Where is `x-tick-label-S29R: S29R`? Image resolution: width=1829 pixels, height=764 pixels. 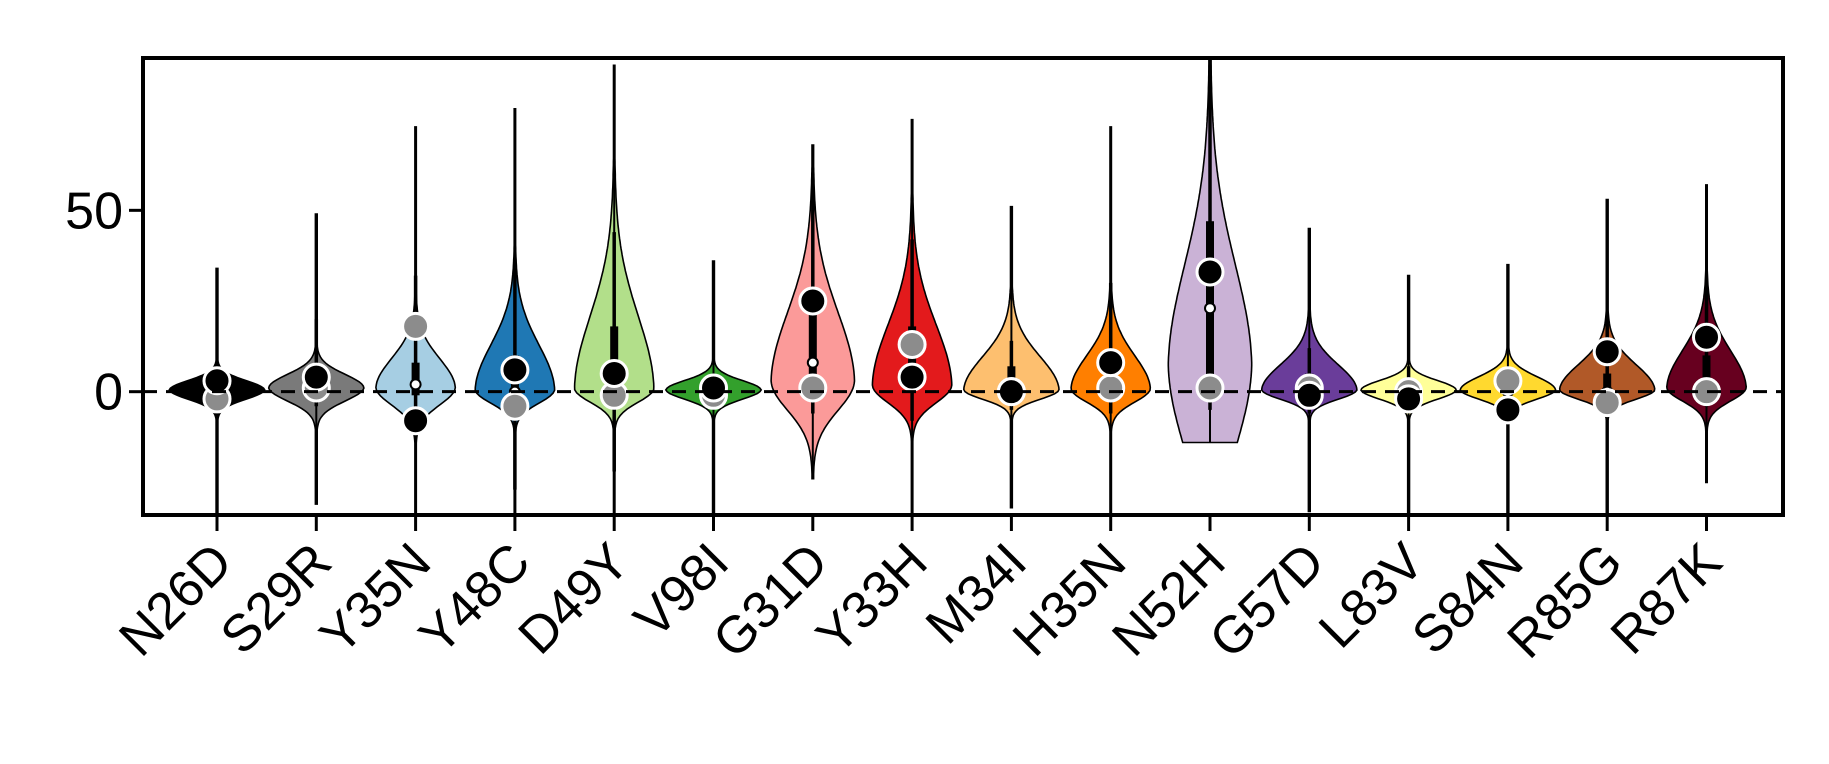
x-tick-label-S29R: S29R is located at coordinates (276, 598).